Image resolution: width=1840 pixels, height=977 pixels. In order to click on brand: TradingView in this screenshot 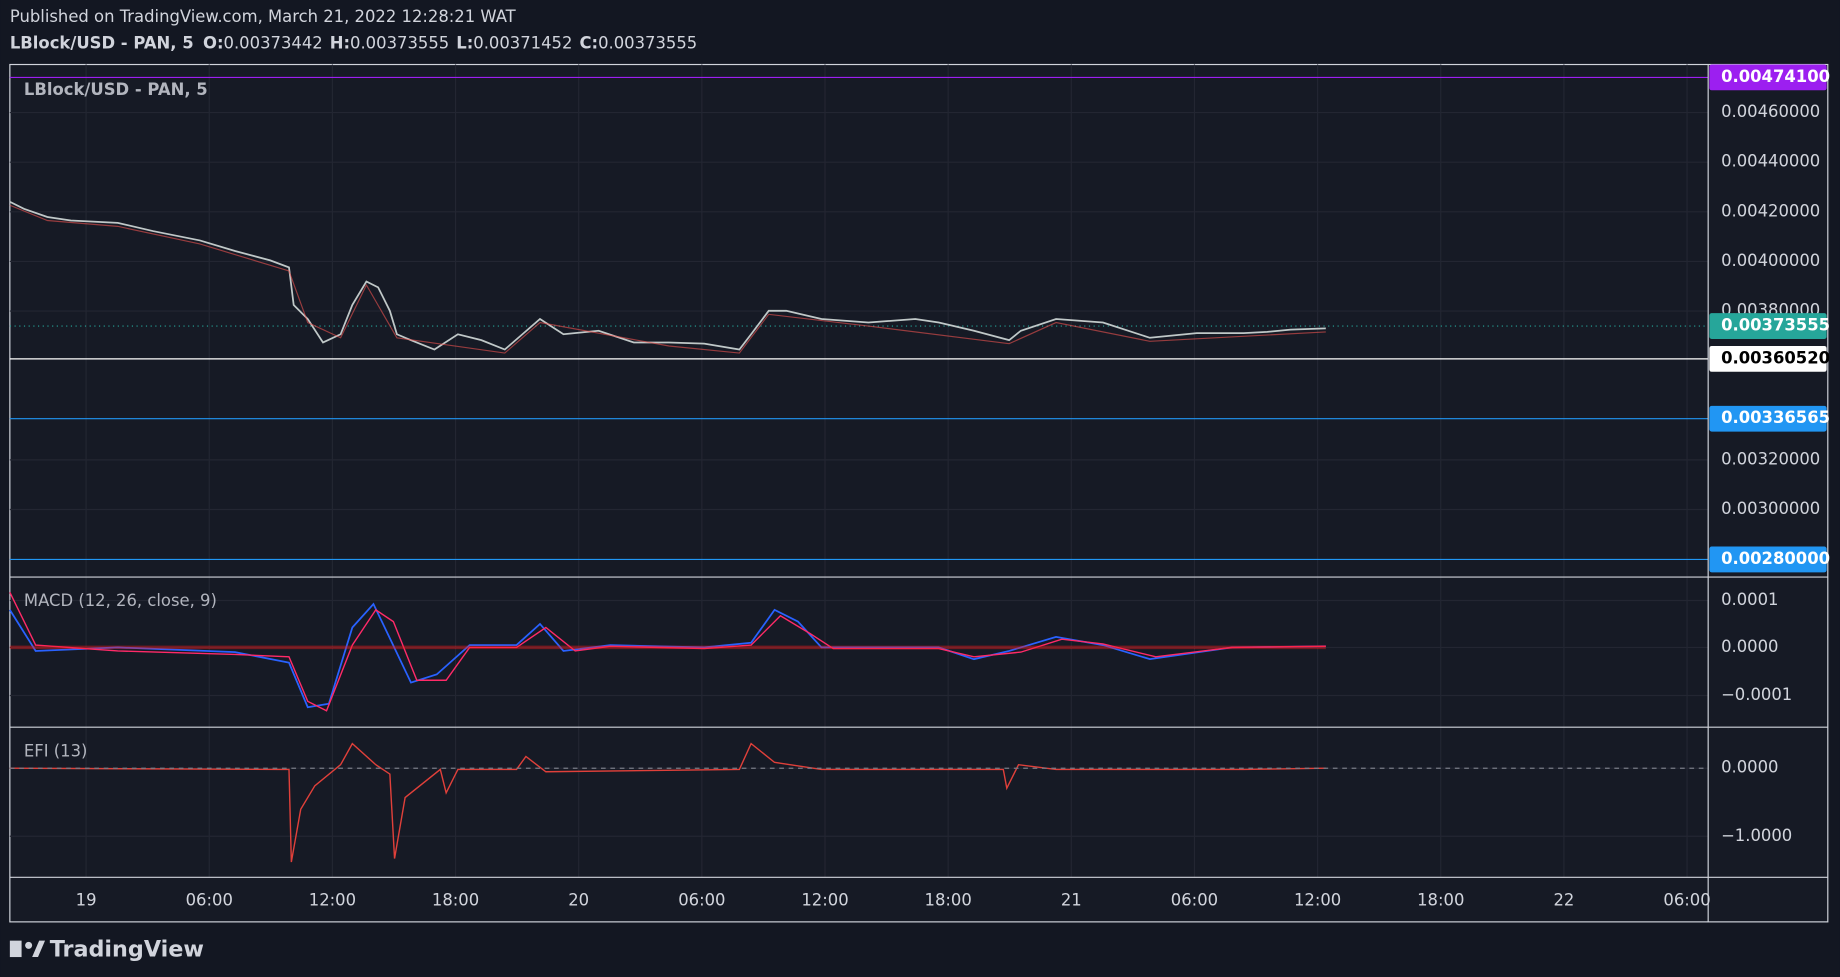, I will do `click(127, 950)`.